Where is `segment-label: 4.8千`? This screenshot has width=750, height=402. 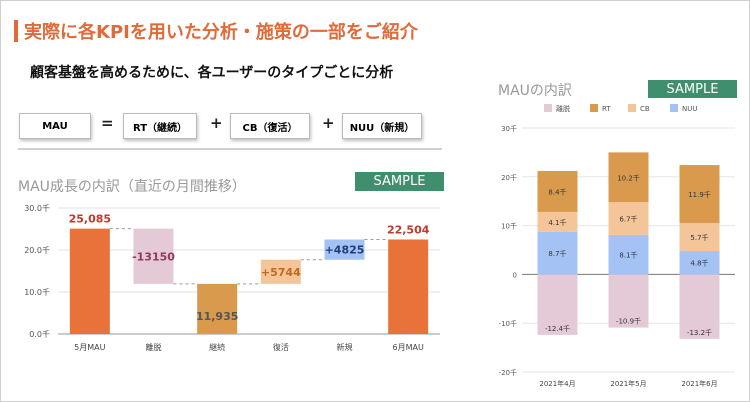 segment-label: 4.8千 is located at coordinates (699, 263).